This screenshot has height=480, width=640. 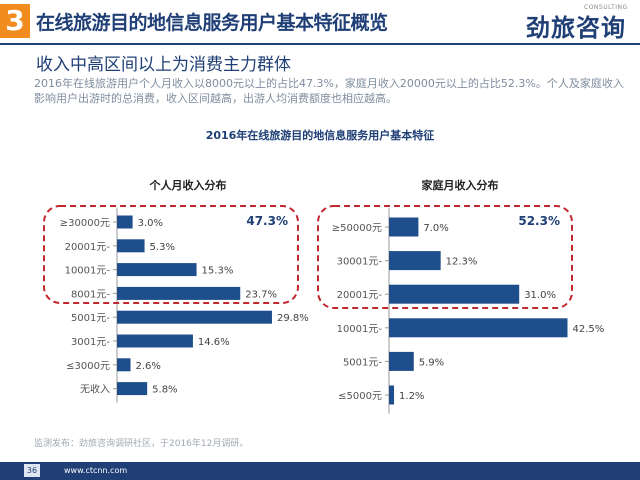 I want to click on category-label-2-5: 5001元-, so click(x=362, y=362).